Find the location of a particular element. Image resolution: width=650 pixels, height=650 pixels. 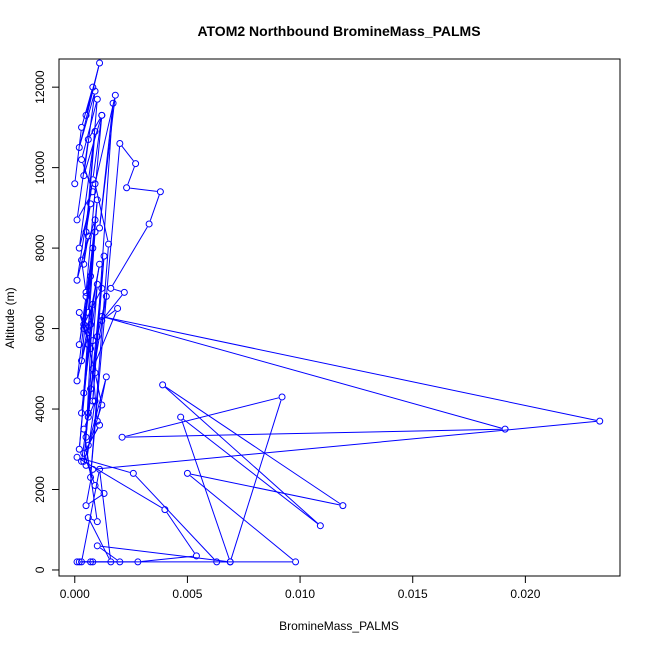

y-tick-label: 2000 is located at coordinates (40, 489).